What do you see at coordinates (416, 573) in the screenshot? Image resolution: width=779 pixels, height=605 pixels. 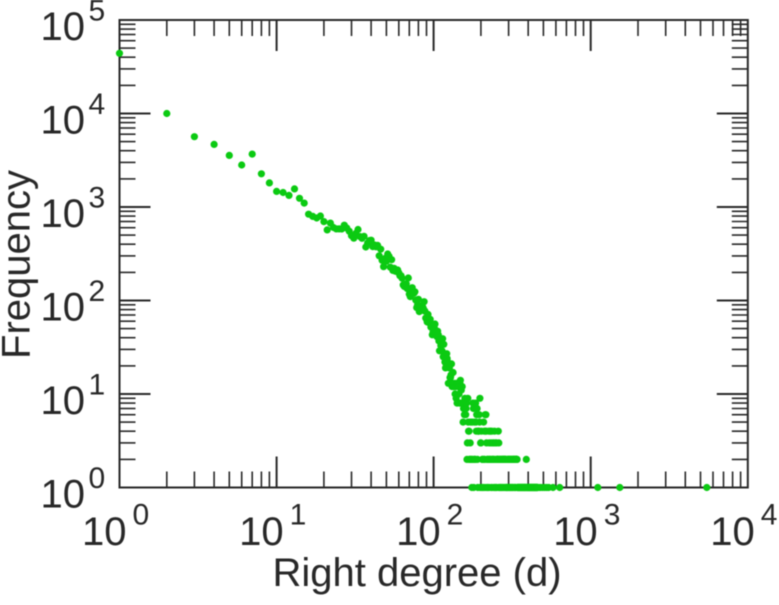 I see `svg-text: Right degree (d)` at bounding box center [416, 573].